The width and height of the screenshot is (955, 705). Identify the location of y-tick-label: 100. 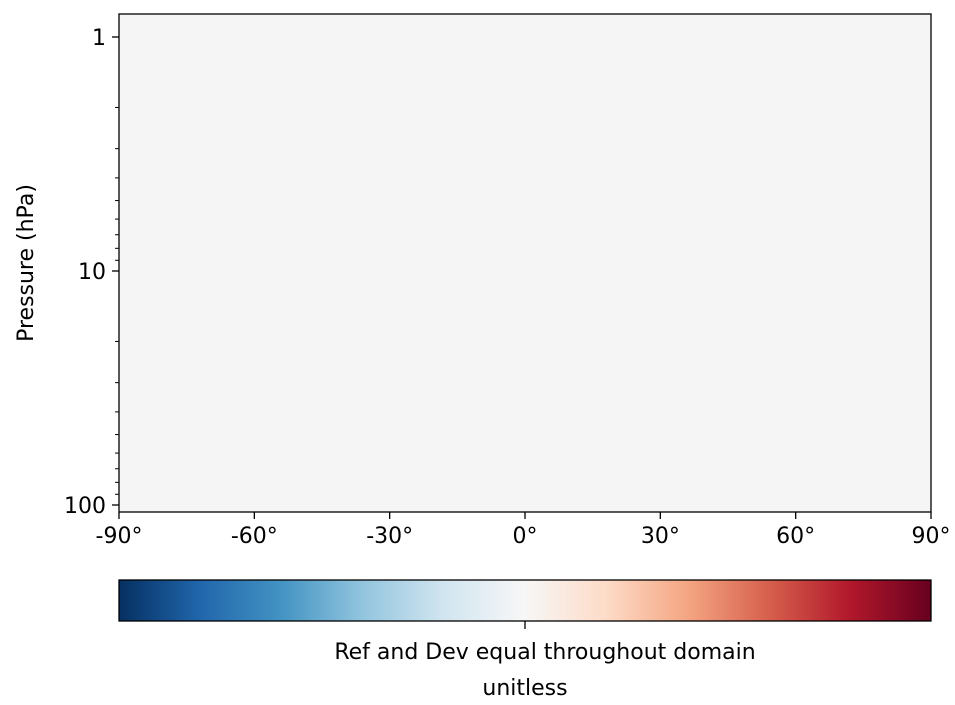
(85, 506).